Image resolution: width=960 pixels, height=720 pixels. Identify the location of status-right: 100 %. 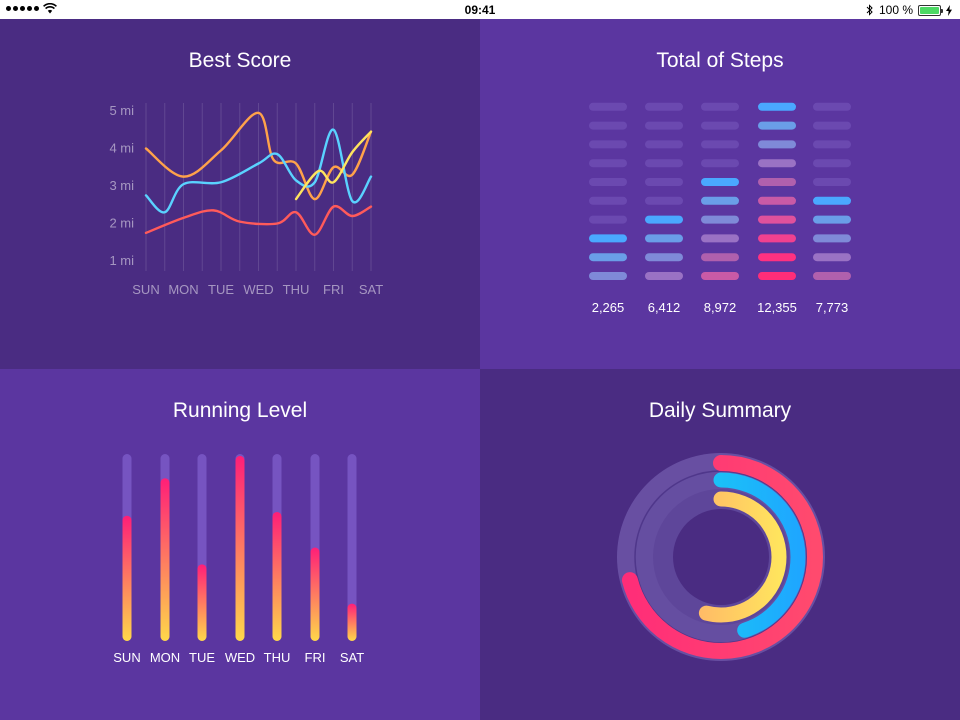
(909, 10).